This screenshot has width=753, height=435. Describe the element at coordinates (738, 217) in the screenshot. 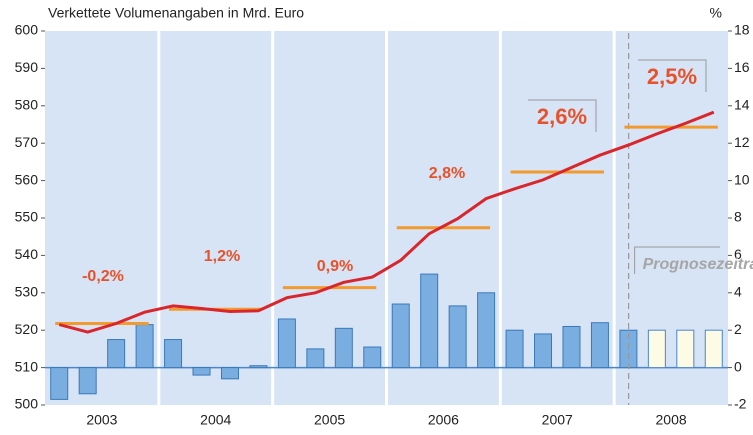

I see `y2-tick-label: 8` at that location.